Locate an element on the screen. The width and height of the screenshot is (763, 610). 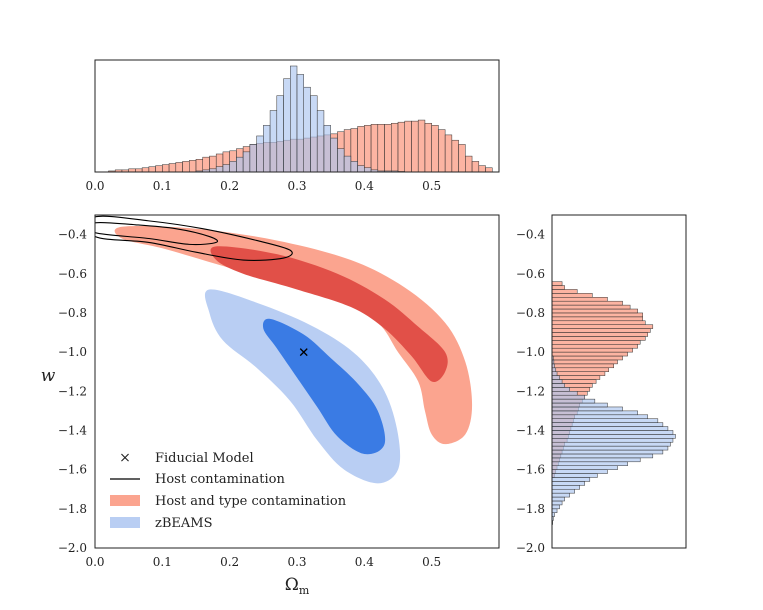
main-y-tick-label: −1.2 is located at coordinates (72, 391).